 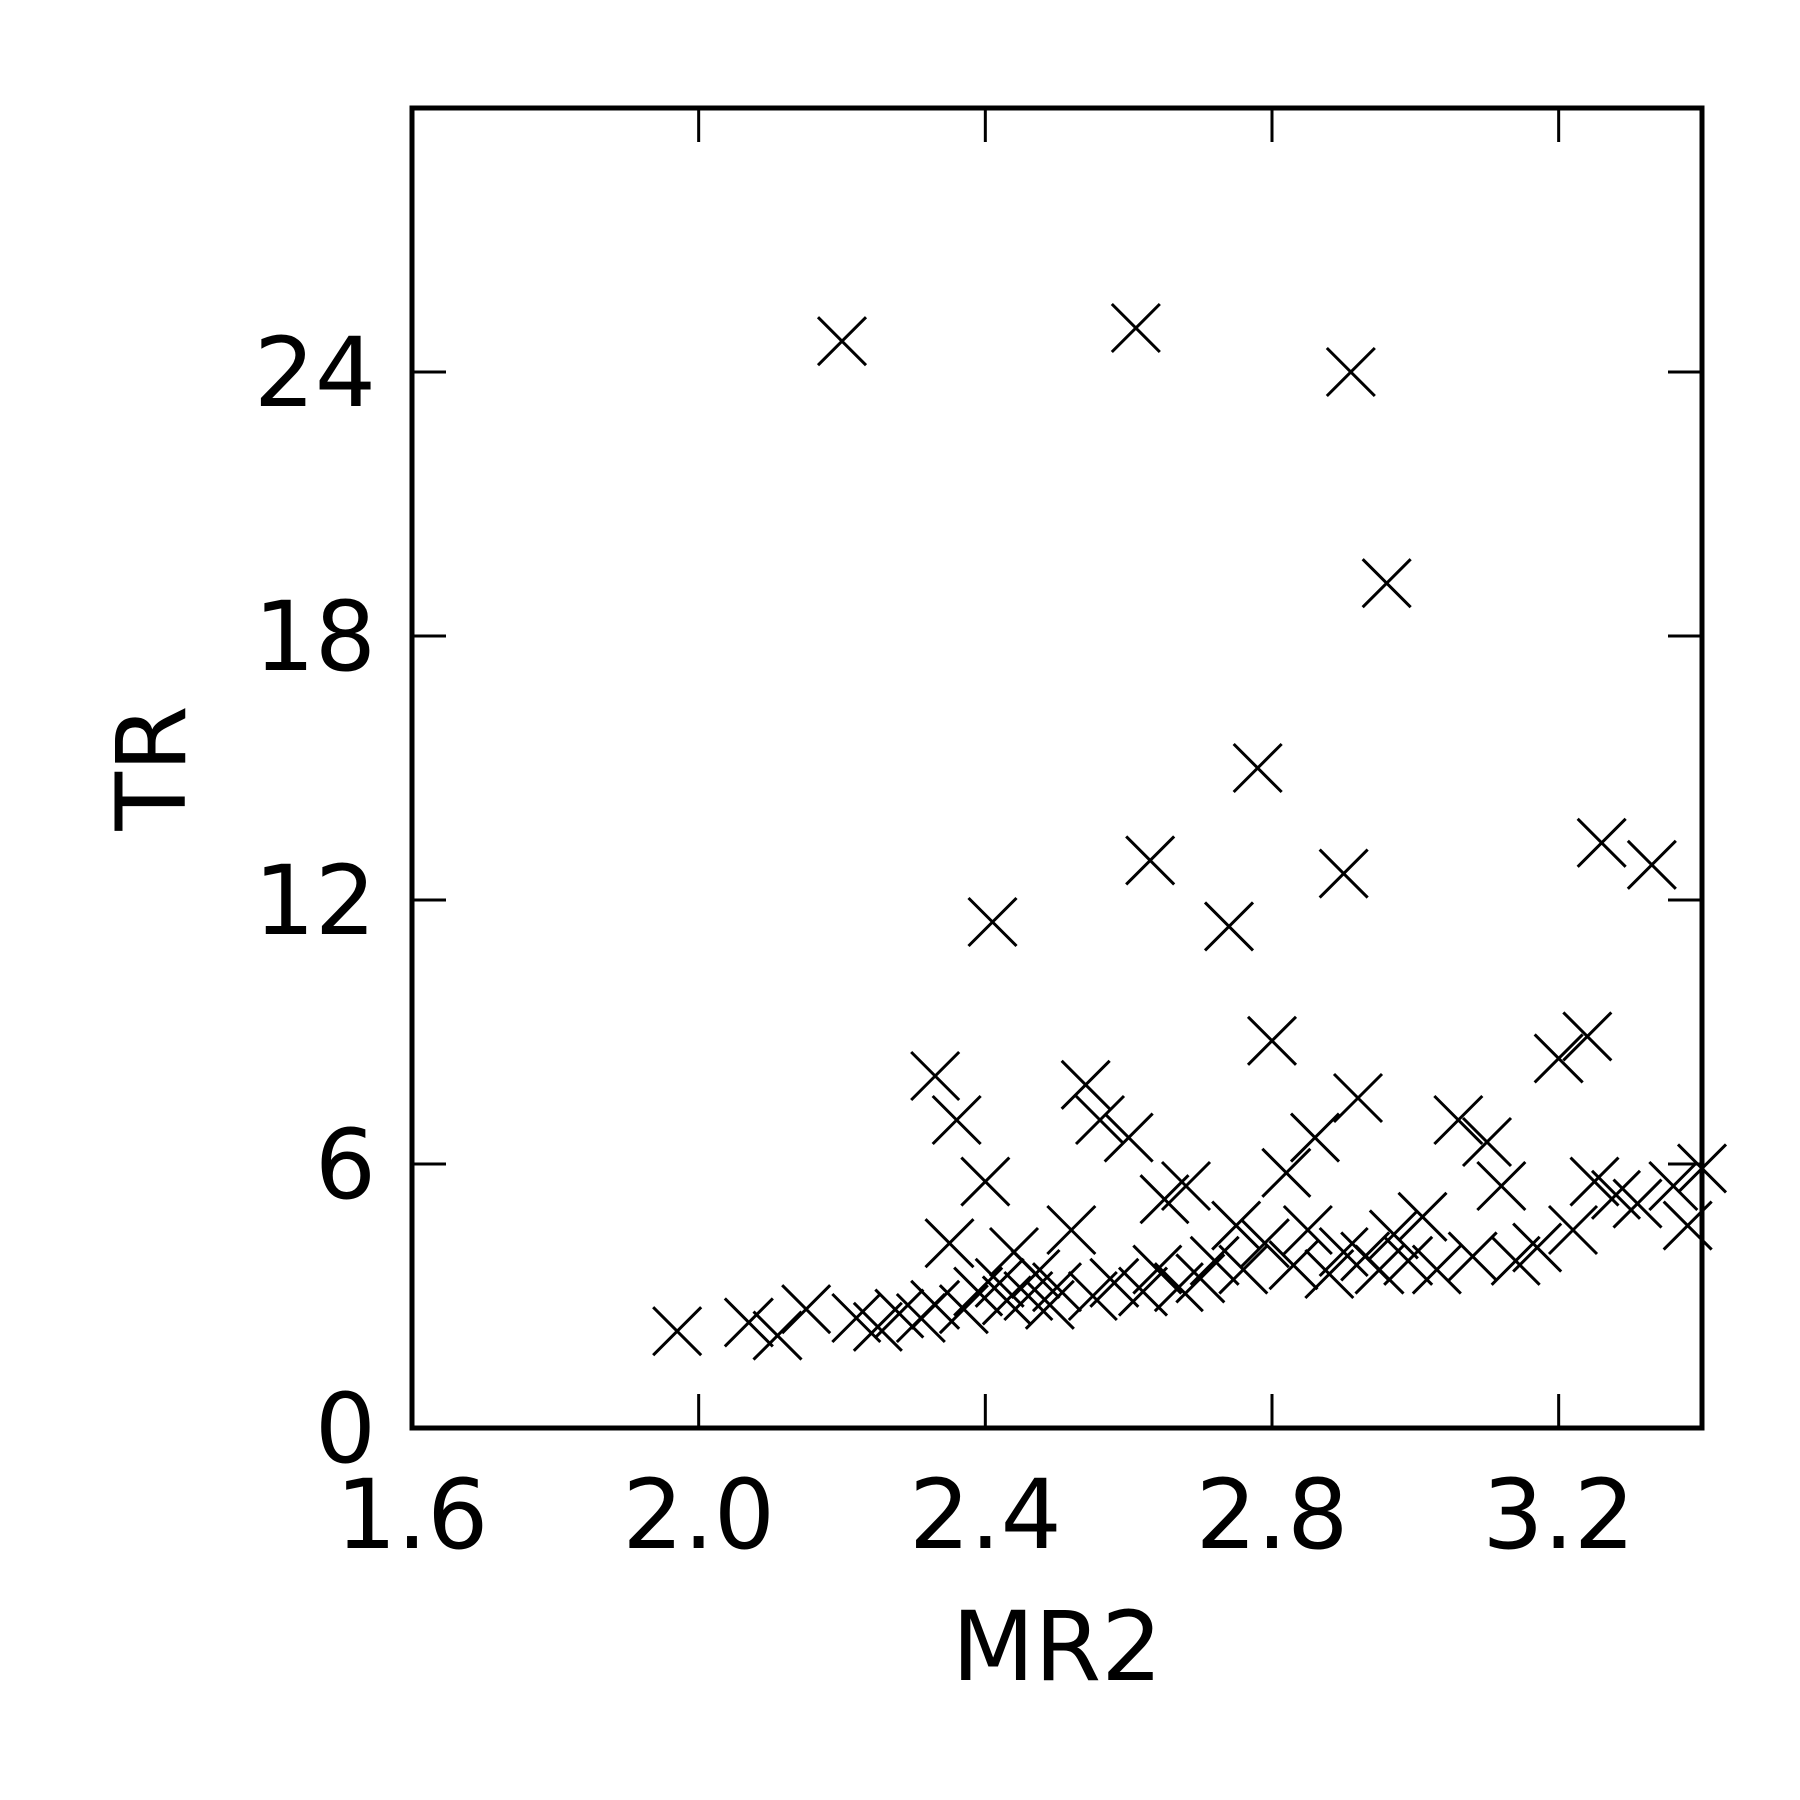 I want to click on y-axis-label: TR, so click(x=152, y=768).